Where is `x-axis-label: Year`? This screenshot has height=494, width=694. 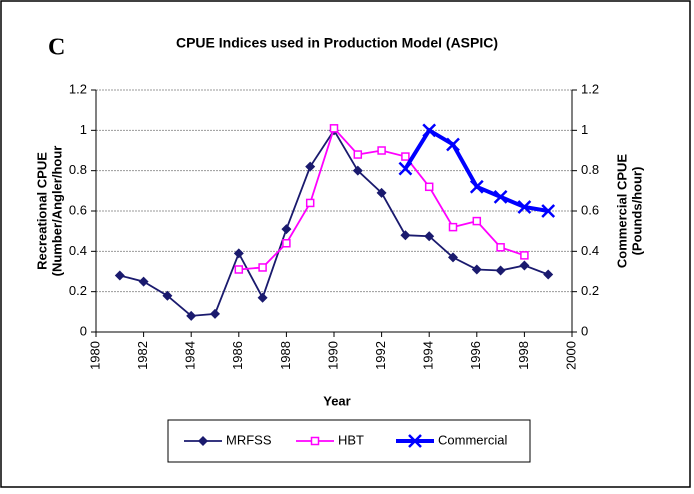
x-axis-label: Year is located at coordinates (336, 400).